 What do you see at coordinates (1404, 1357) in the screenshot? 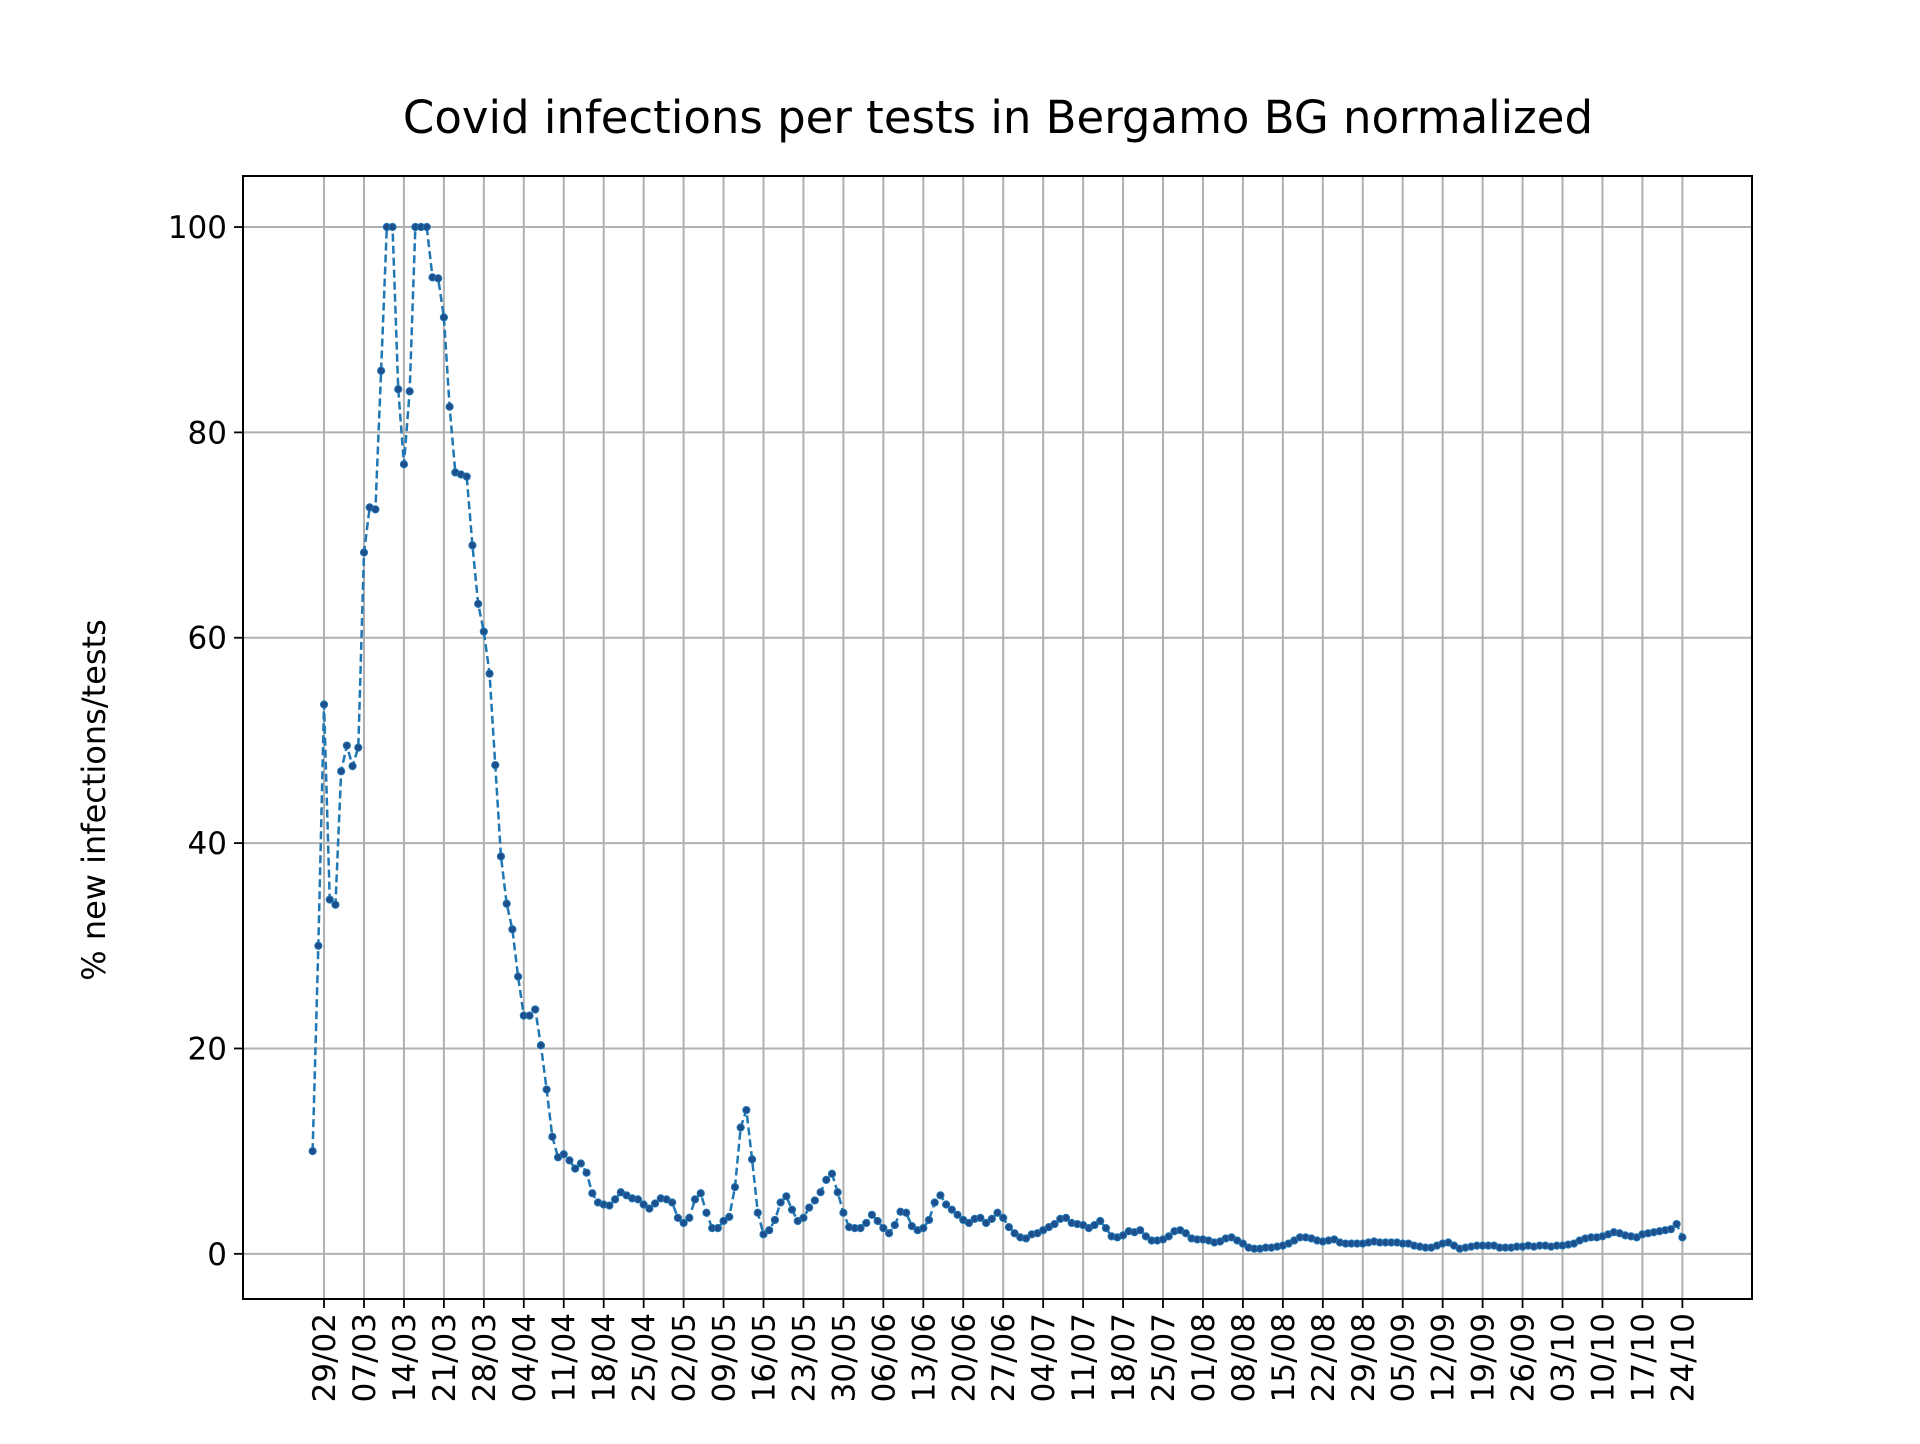
I see `x-tick-label: 05/09` at bounding box center [1404, 1357].